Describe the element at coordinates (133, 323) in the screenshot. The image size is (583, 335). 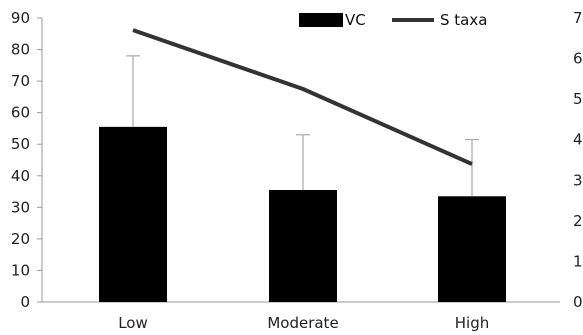
I see `x-tick-label: Low` at that location.